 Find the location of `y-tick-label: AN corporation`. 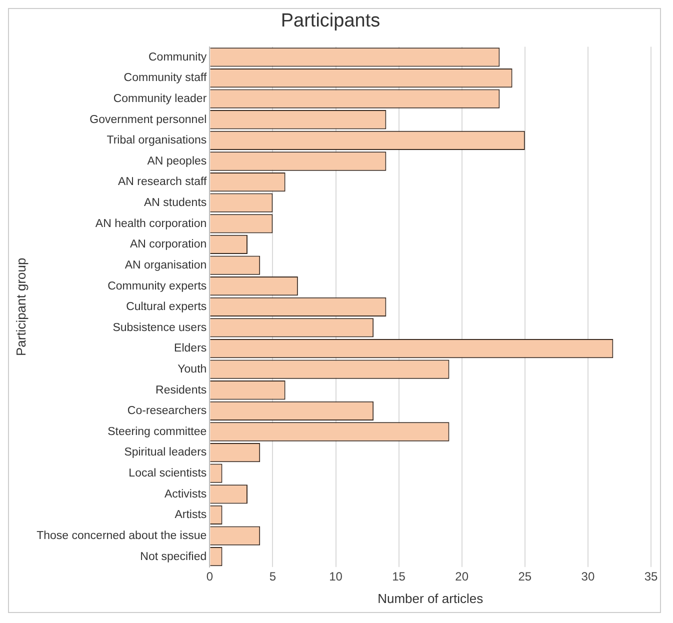

y-tick-label: AN corporation is located at coordinates (168, 244).